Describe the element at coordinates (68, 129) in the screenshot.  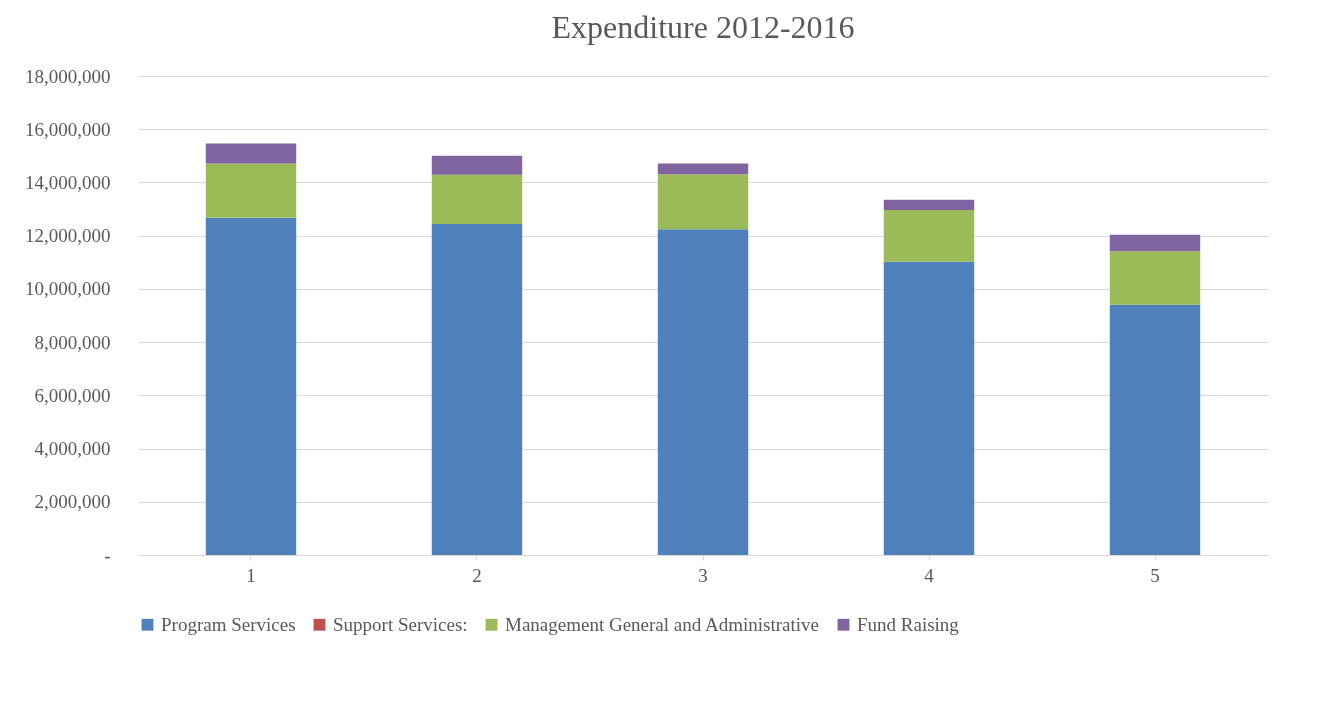
I see `y-tick-label: 16,000,000` at that location.